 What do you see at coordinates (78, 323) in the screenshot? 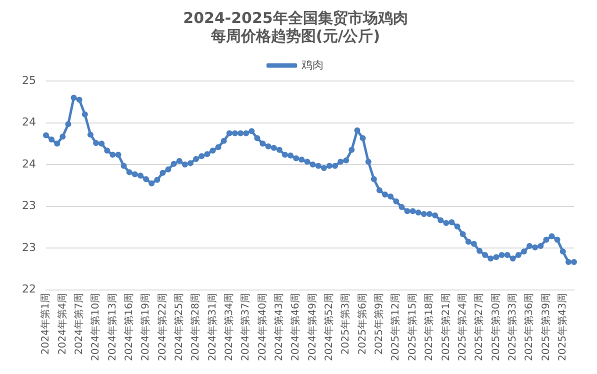
I see `x-tick-label: 2024年第7周` at bounding box center [78, 323].